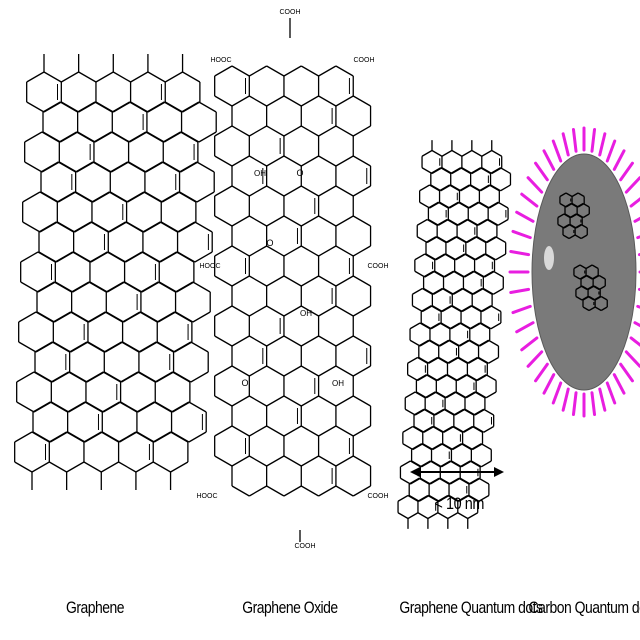 The width and height of the screenshot is (640, 640). What do you see at coordinates (378, 496) in the screenshot?
I see `cooh-label: COOH` at bounding box center [378, 496].